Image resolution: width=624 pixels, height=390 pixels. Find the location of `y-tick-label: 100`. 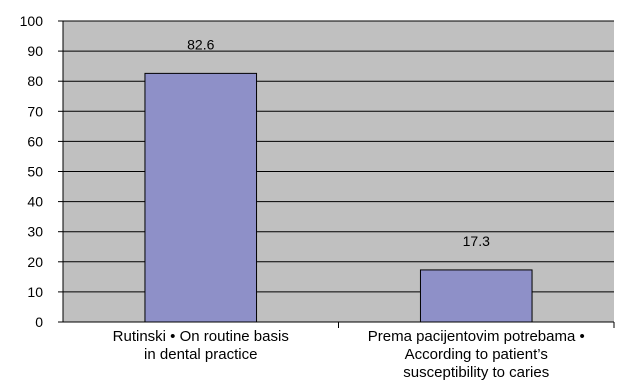

y-tick-label: 100 is located at coordinates (32, 21).